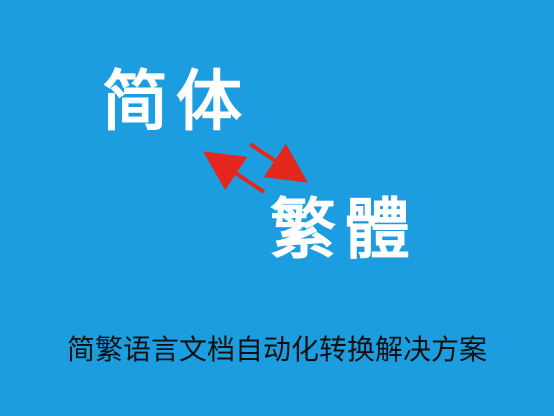 The height and width of the screenshot is (416, 554). I want to click on caption: 简繁语言文档自动化转换解决方案, so click(276, 349).